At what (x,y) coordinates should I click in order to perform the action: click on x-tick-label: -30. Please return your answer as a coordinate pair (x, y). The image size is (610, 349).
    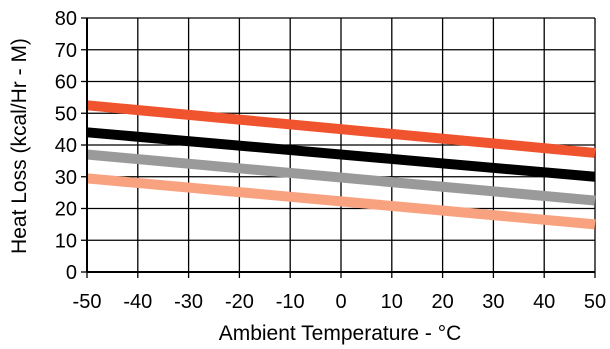
    Looking at the image, I should click on (188, 302).